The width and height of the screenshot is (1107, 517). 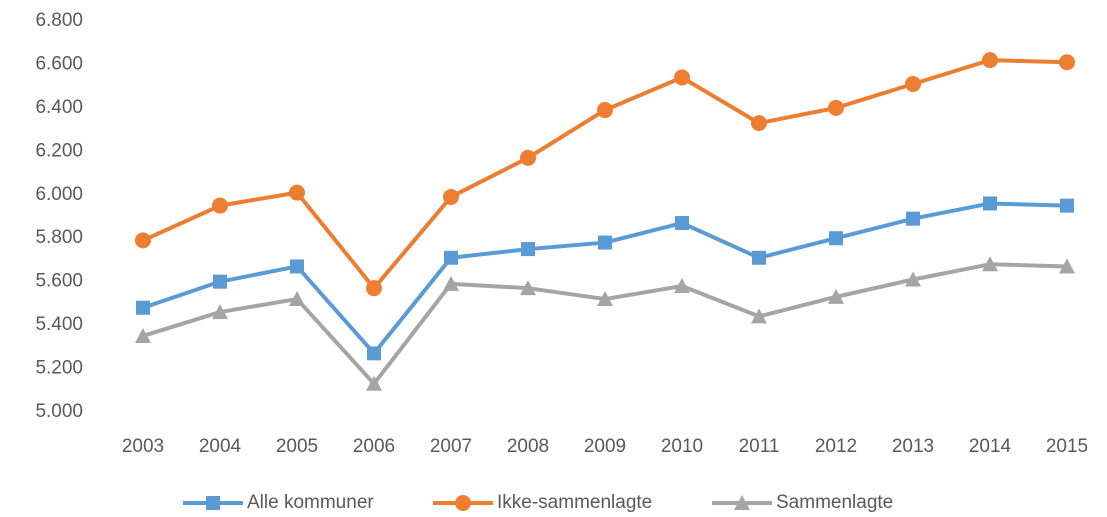 I want to click on y-tick-label: 5.200, so click(x=59, y=368).